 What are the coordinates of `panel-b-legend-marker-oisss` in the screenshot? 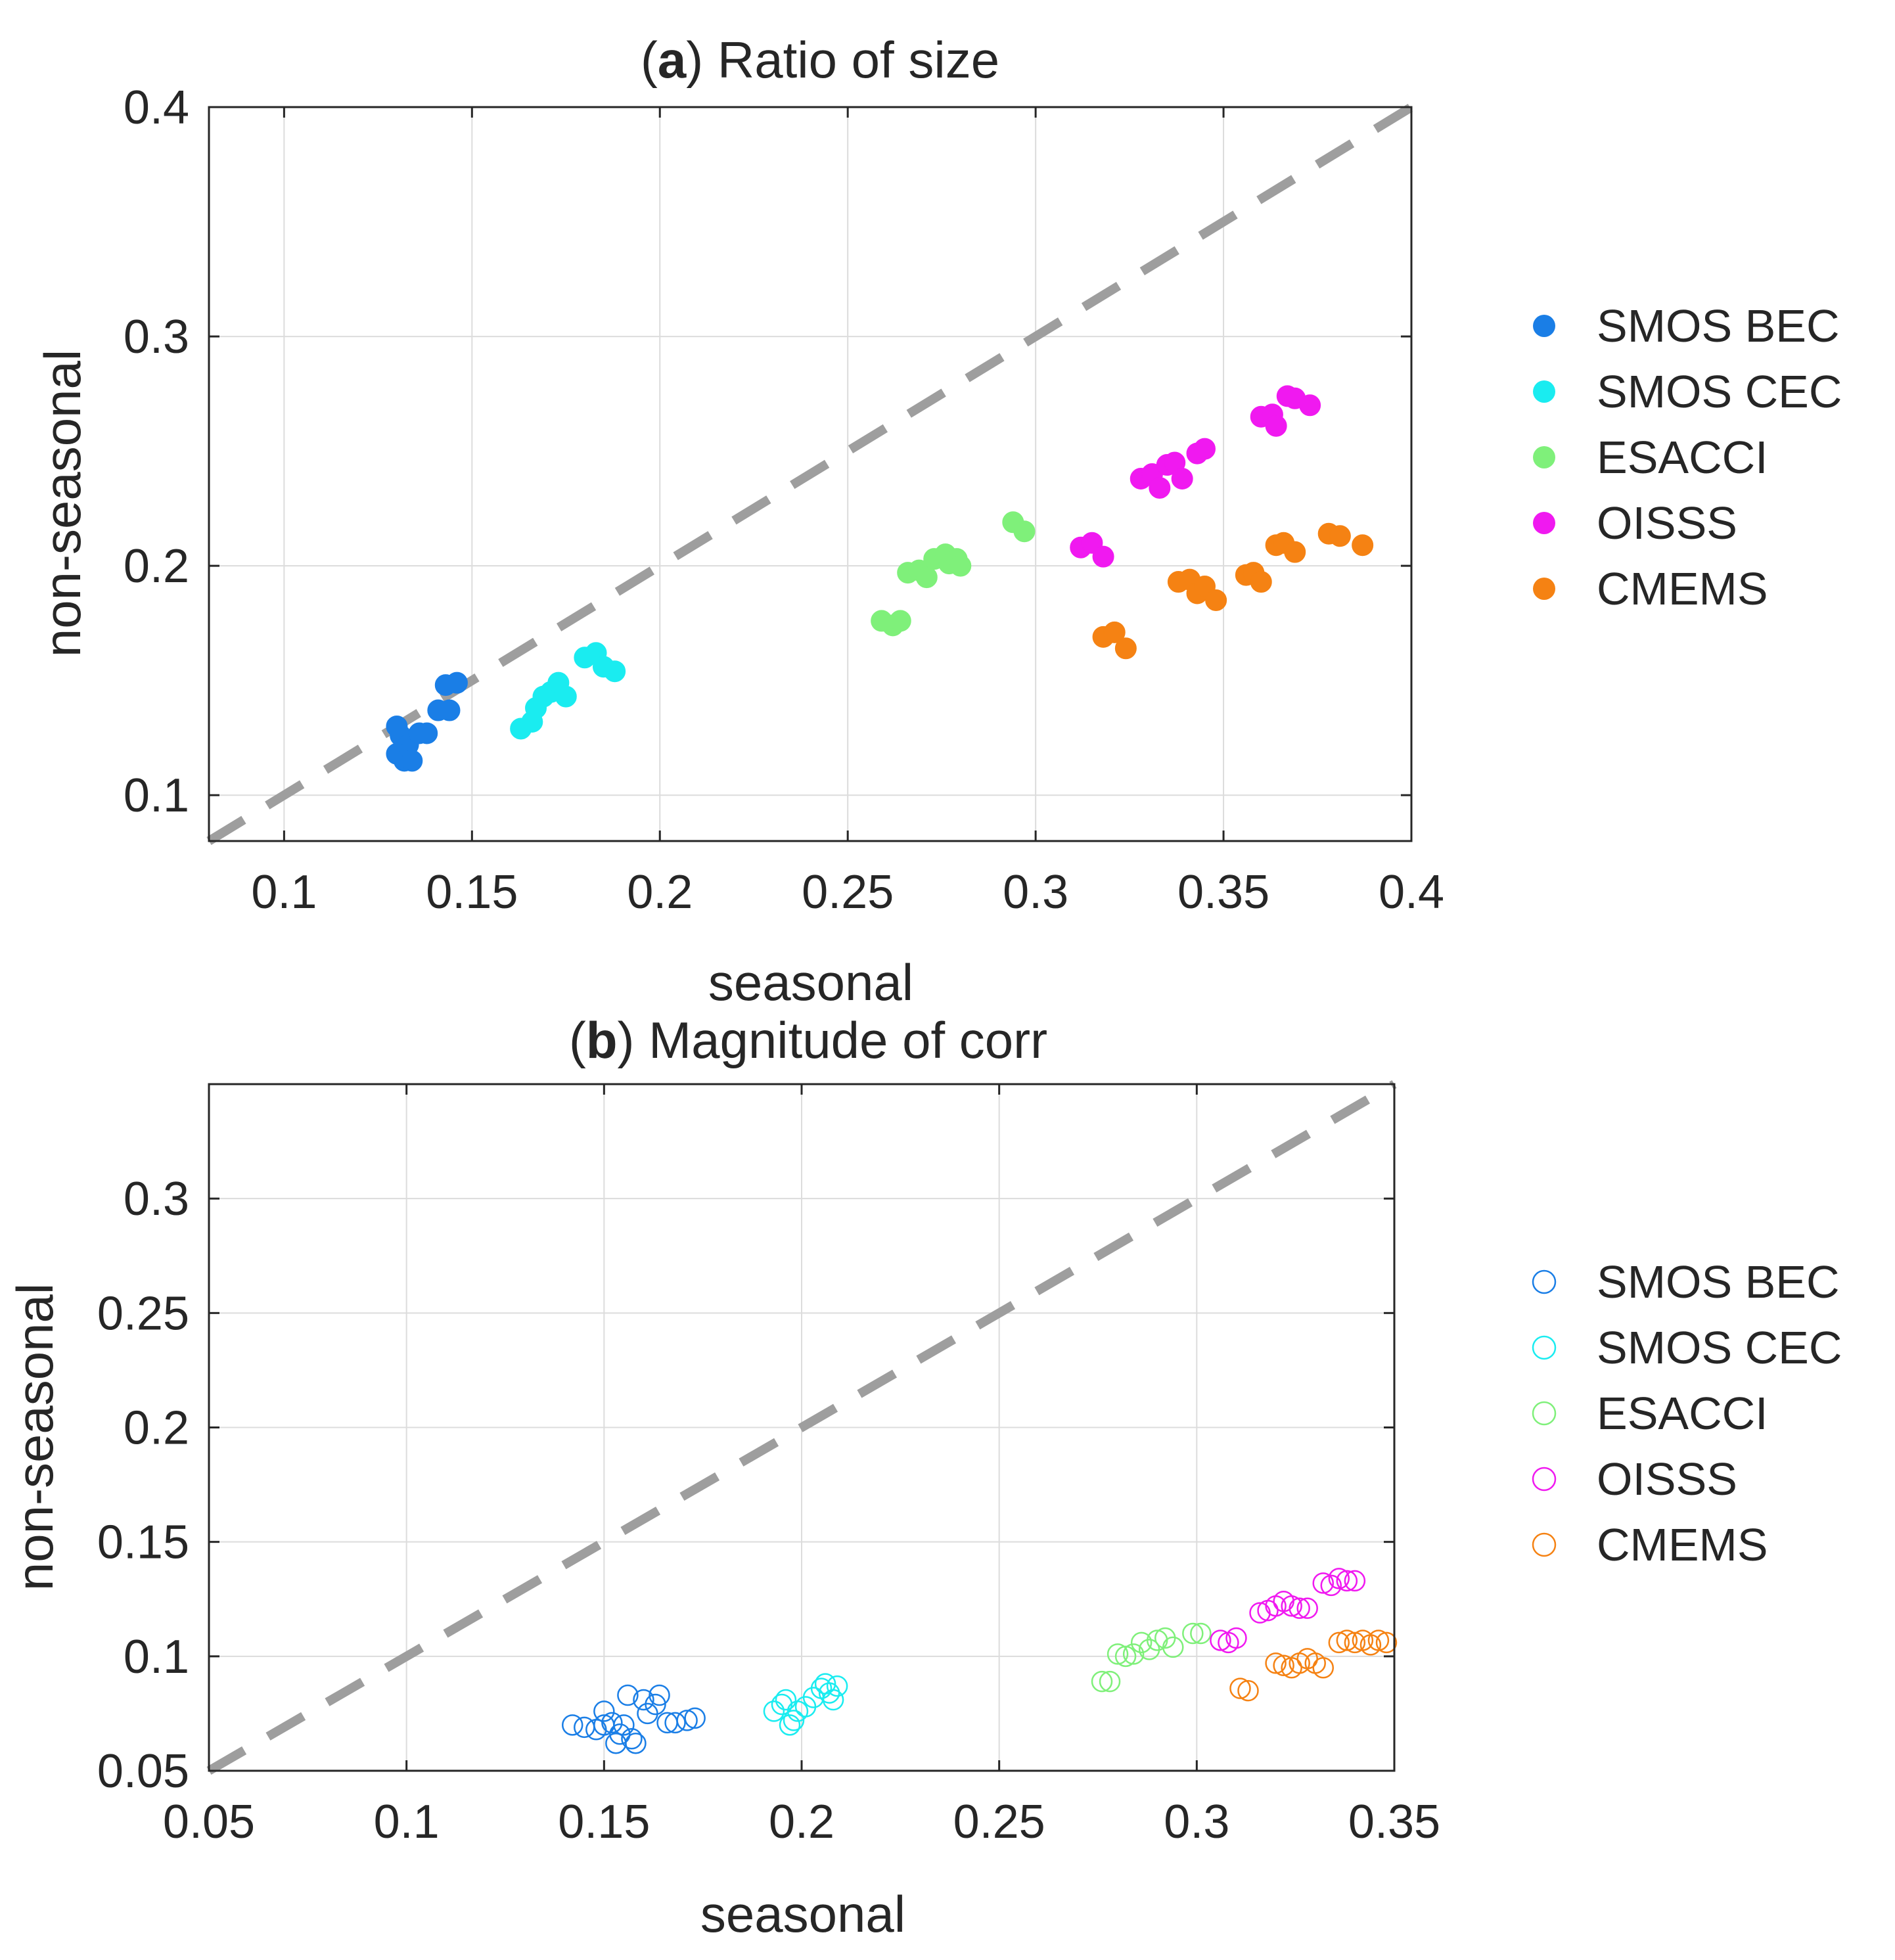 It's located at (1545, 1479).